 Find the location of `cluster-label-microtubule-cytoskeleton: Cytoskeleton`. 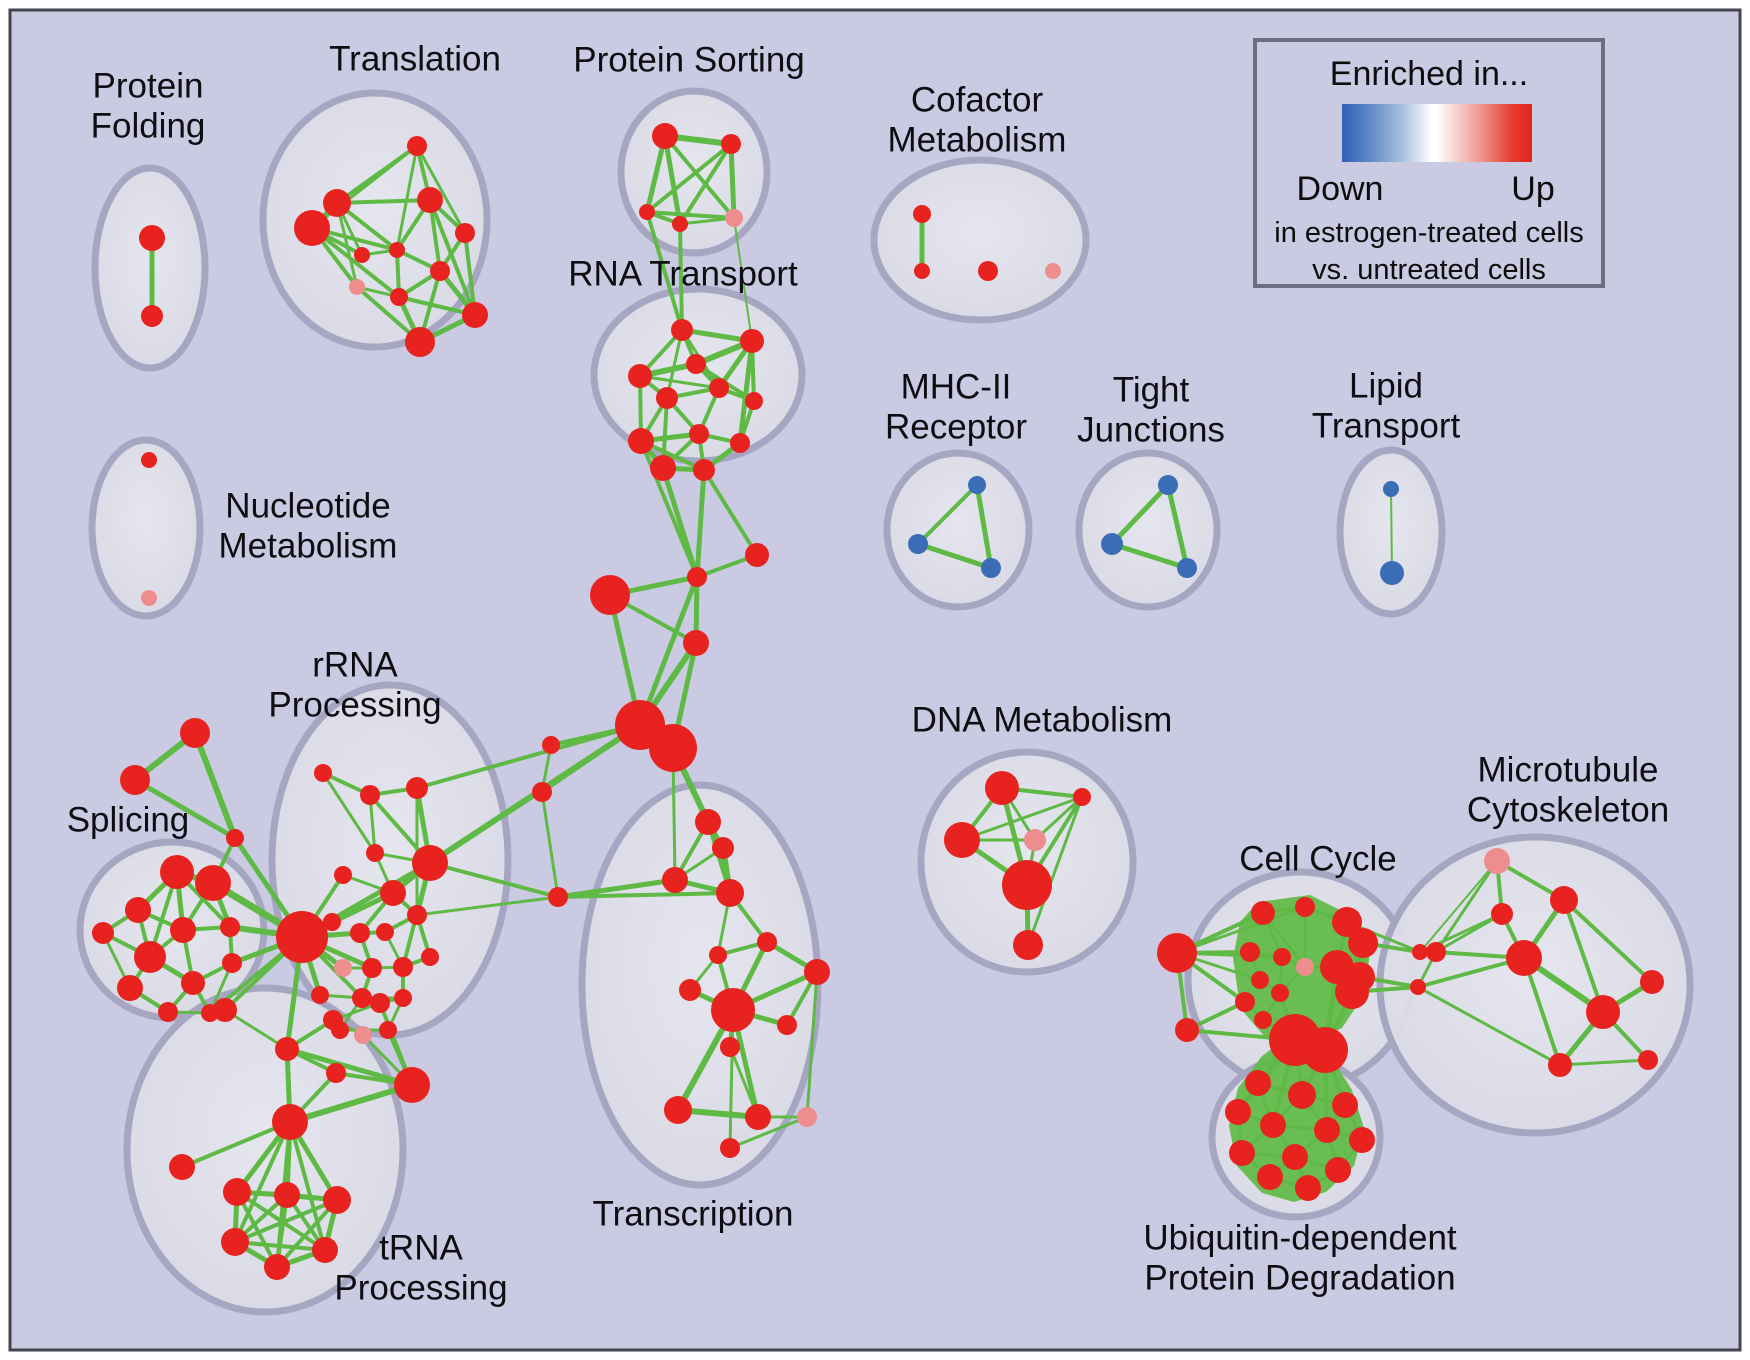

cluster-label-microtubule-cytoskeleton: Cytoskeleton is located at coordinates (1568, 809).